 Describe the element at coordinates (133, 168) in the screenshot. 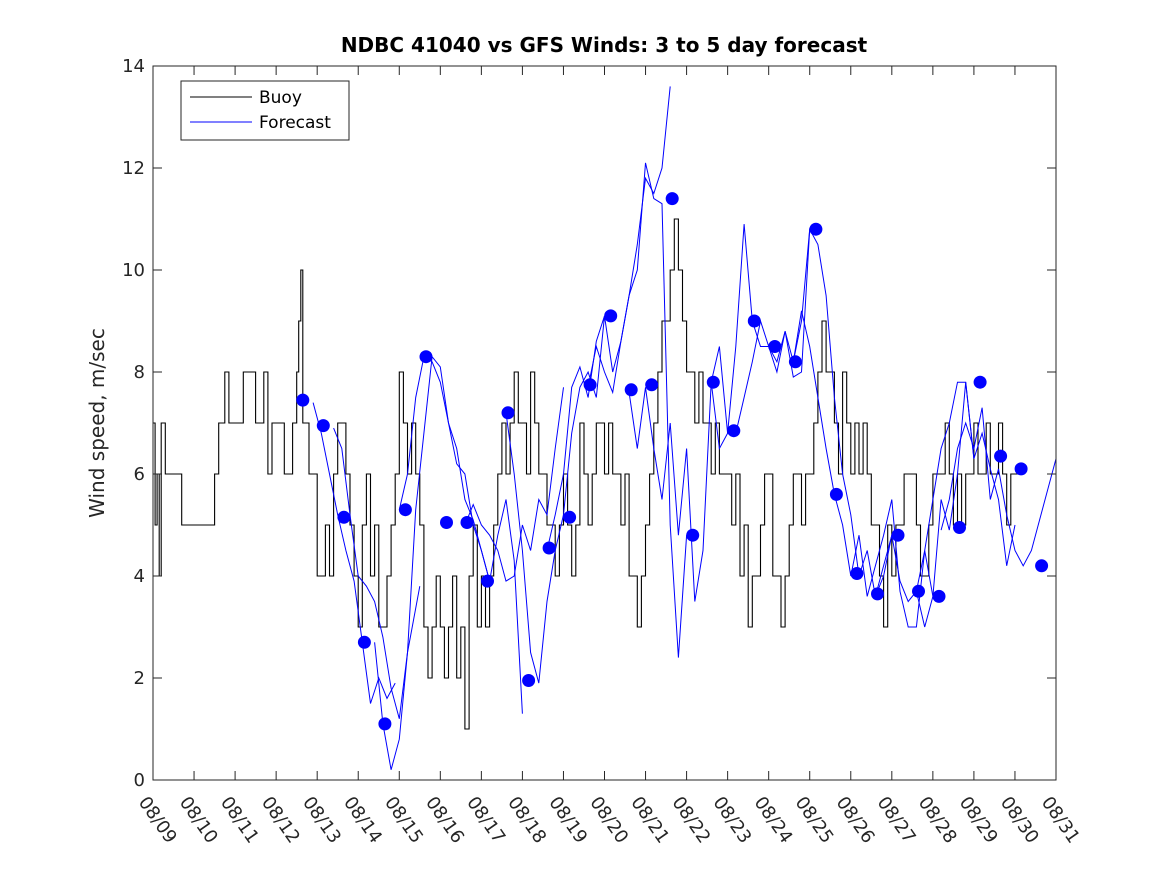

I see `y-tick-label: 12` at that location.